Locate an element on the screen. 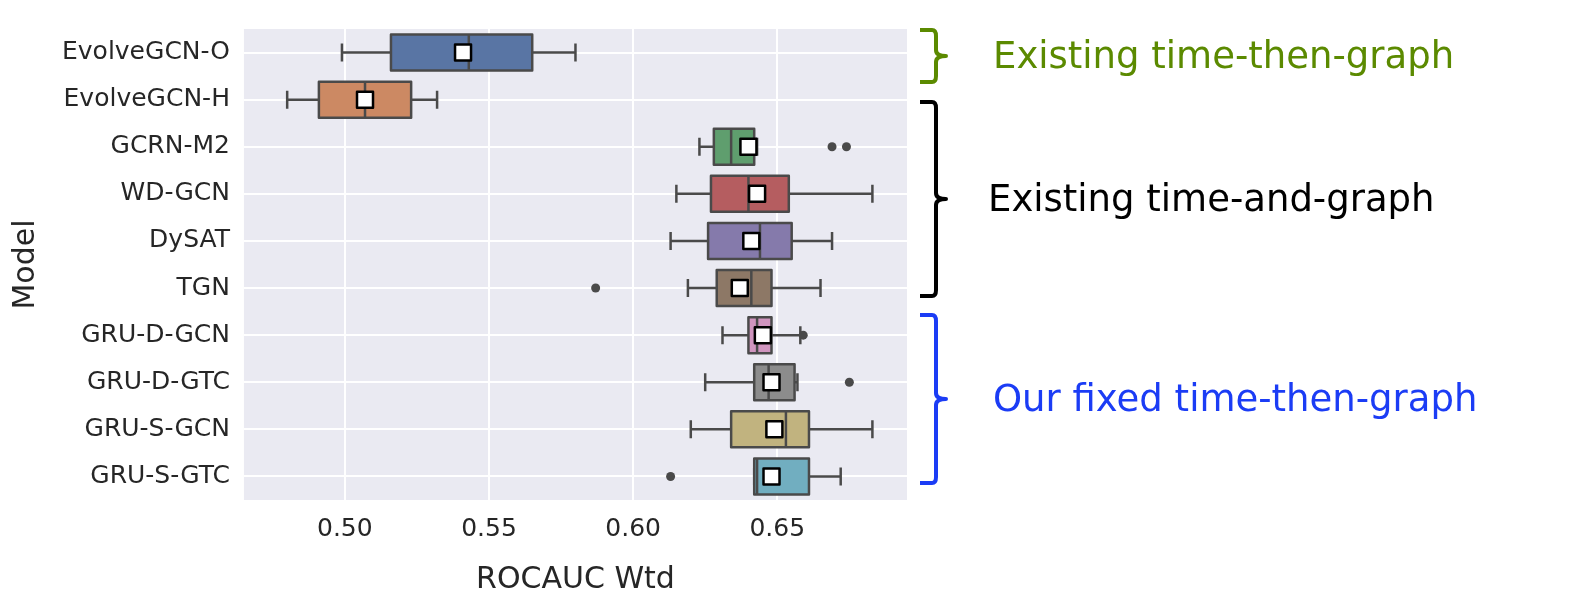  y-tick-label: GRU-S-GCN is located at coordinates (157, 427).